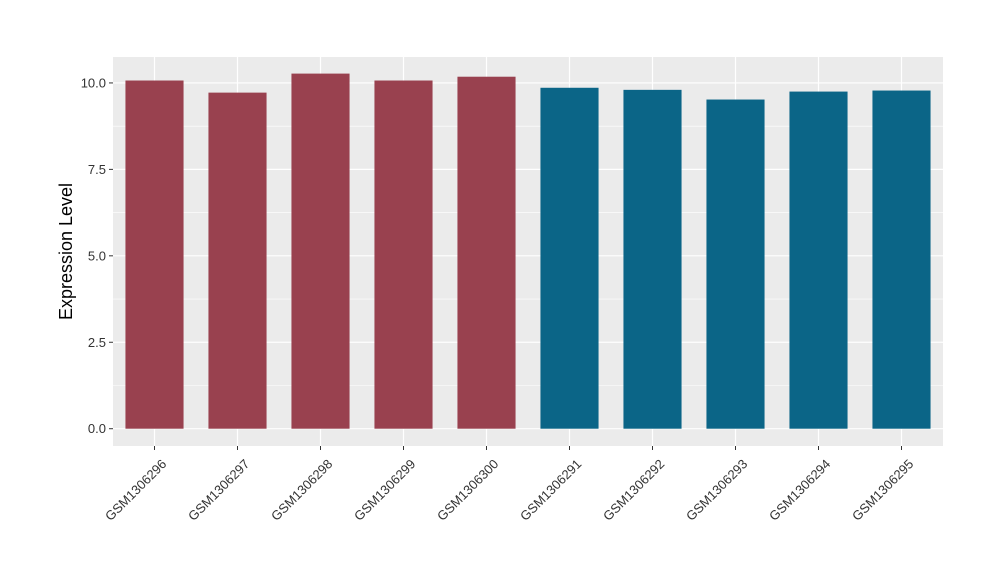 This screenshot has width=1000, height=580. I want to click on y-axis-label: Expression Level, so click(66, 251).